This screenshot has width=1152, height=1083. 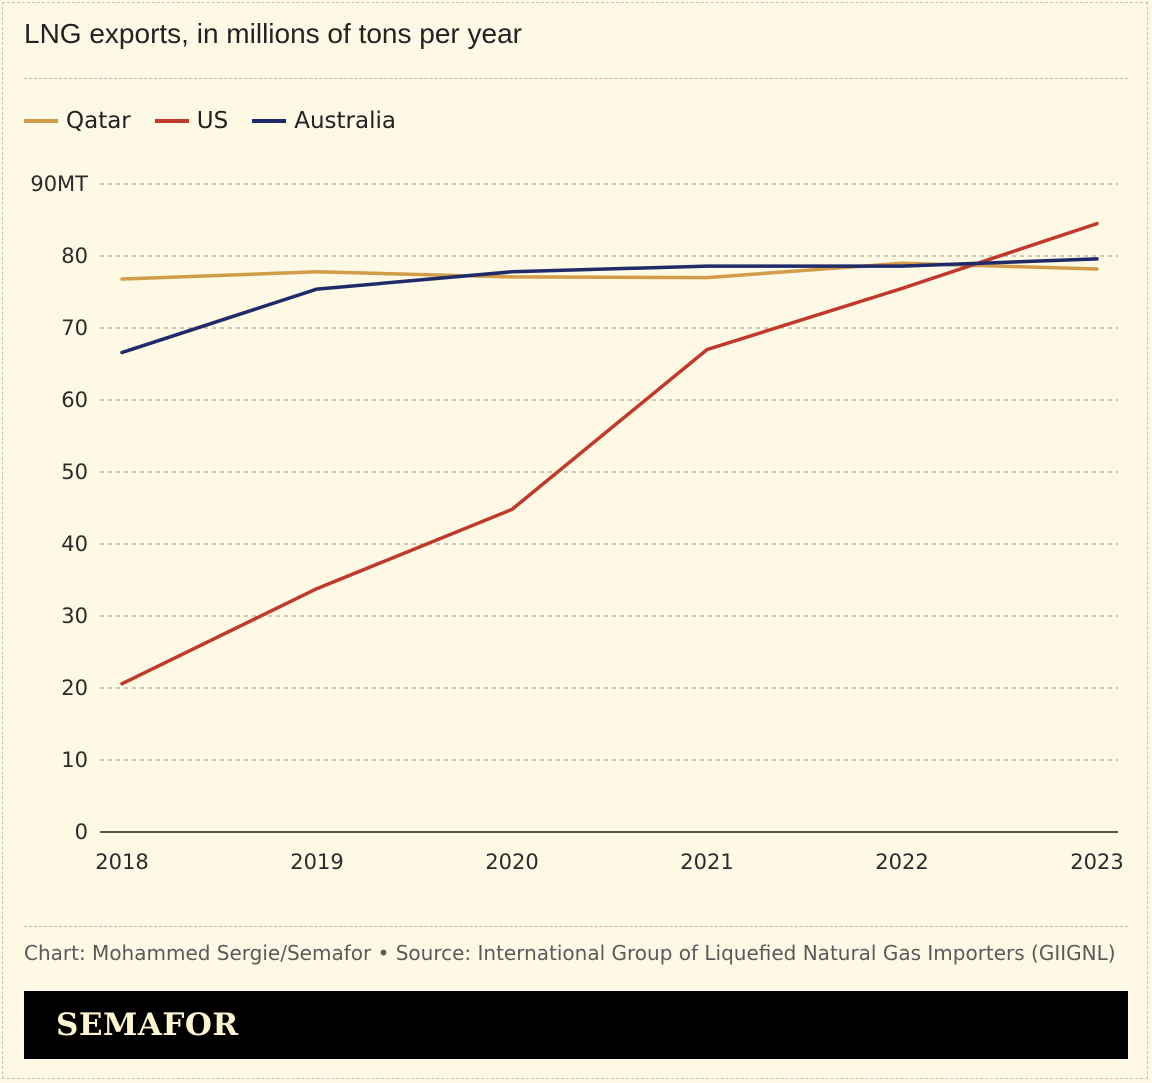 I want to click on y-tick-label-4: 40, so click(x=74, y=544).